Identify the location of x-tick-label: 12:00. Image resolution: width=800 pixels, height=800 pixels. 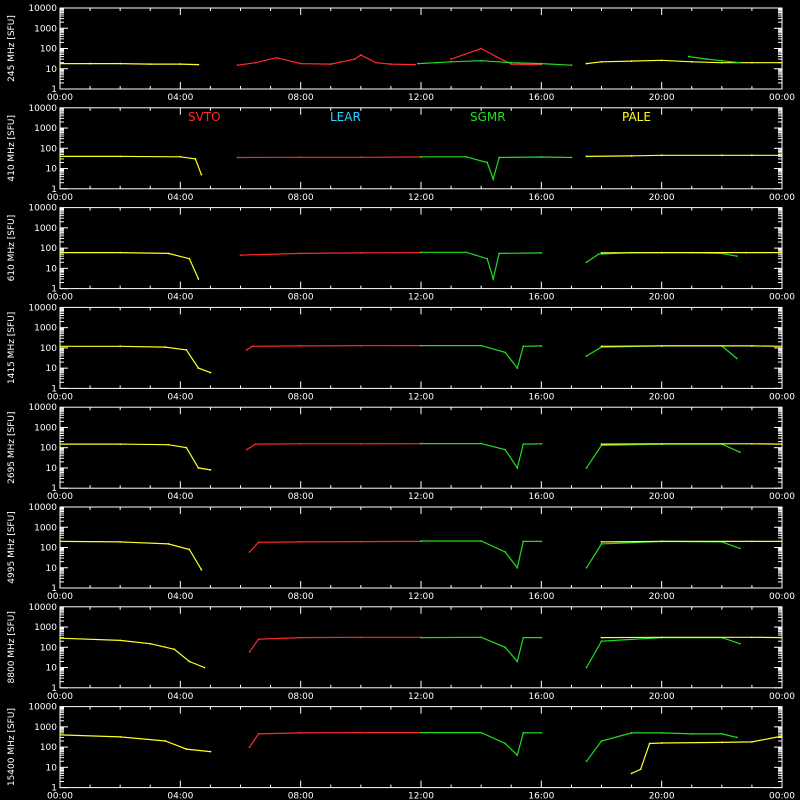
(421, 796).